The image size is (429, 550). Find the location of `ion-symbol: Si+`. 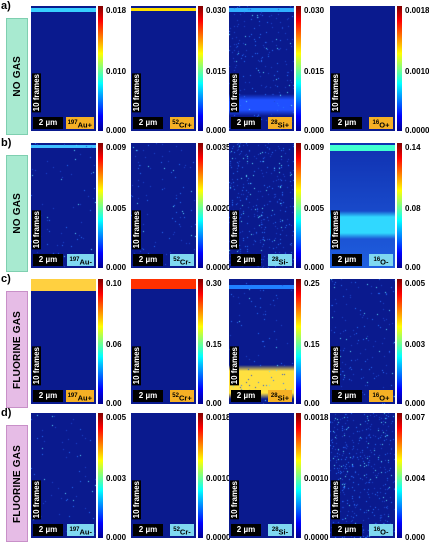

ion-symbol: Si+ is located at coordinates (283, 125).